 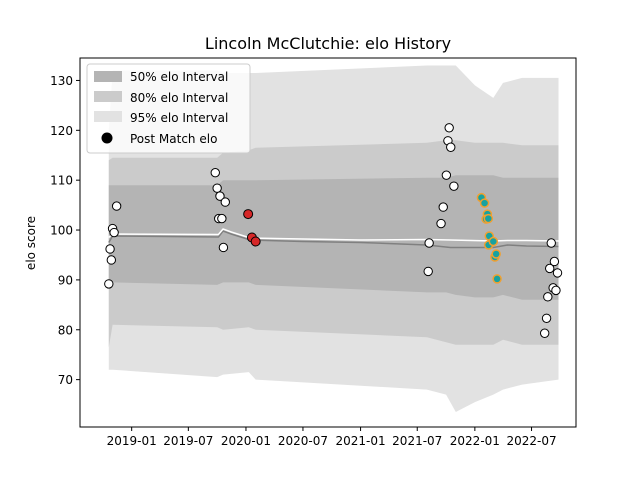 I want to click on x-tick-label: 2021-01, so click(x=360, y=441).